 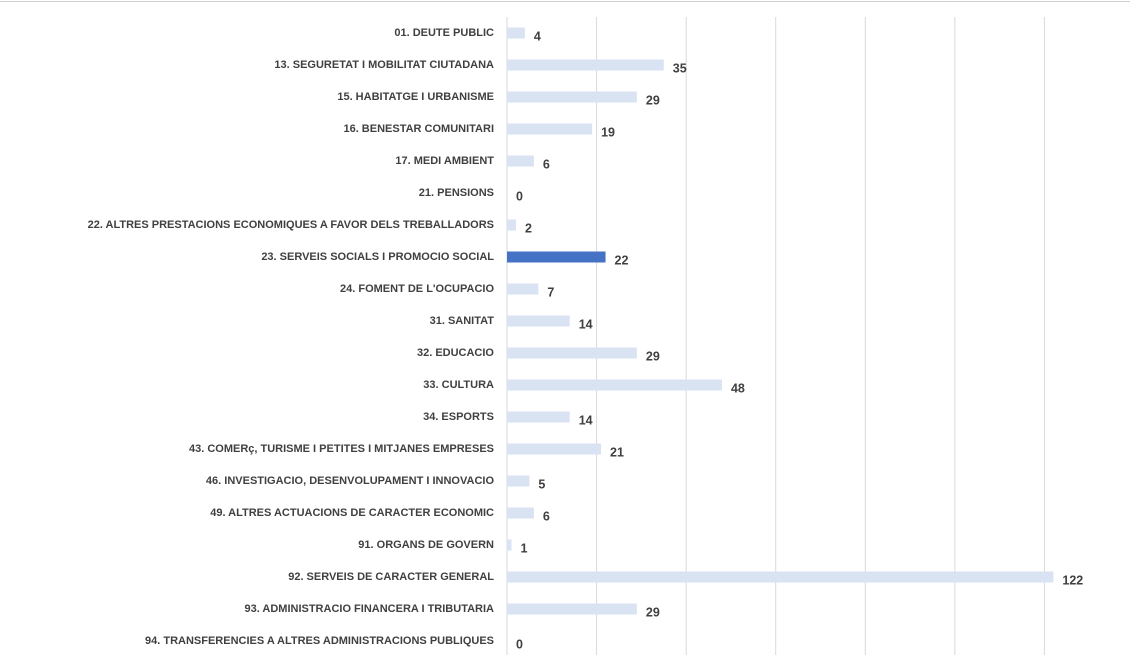 I want to click on value-label: 35, so click(x=680, y=68).